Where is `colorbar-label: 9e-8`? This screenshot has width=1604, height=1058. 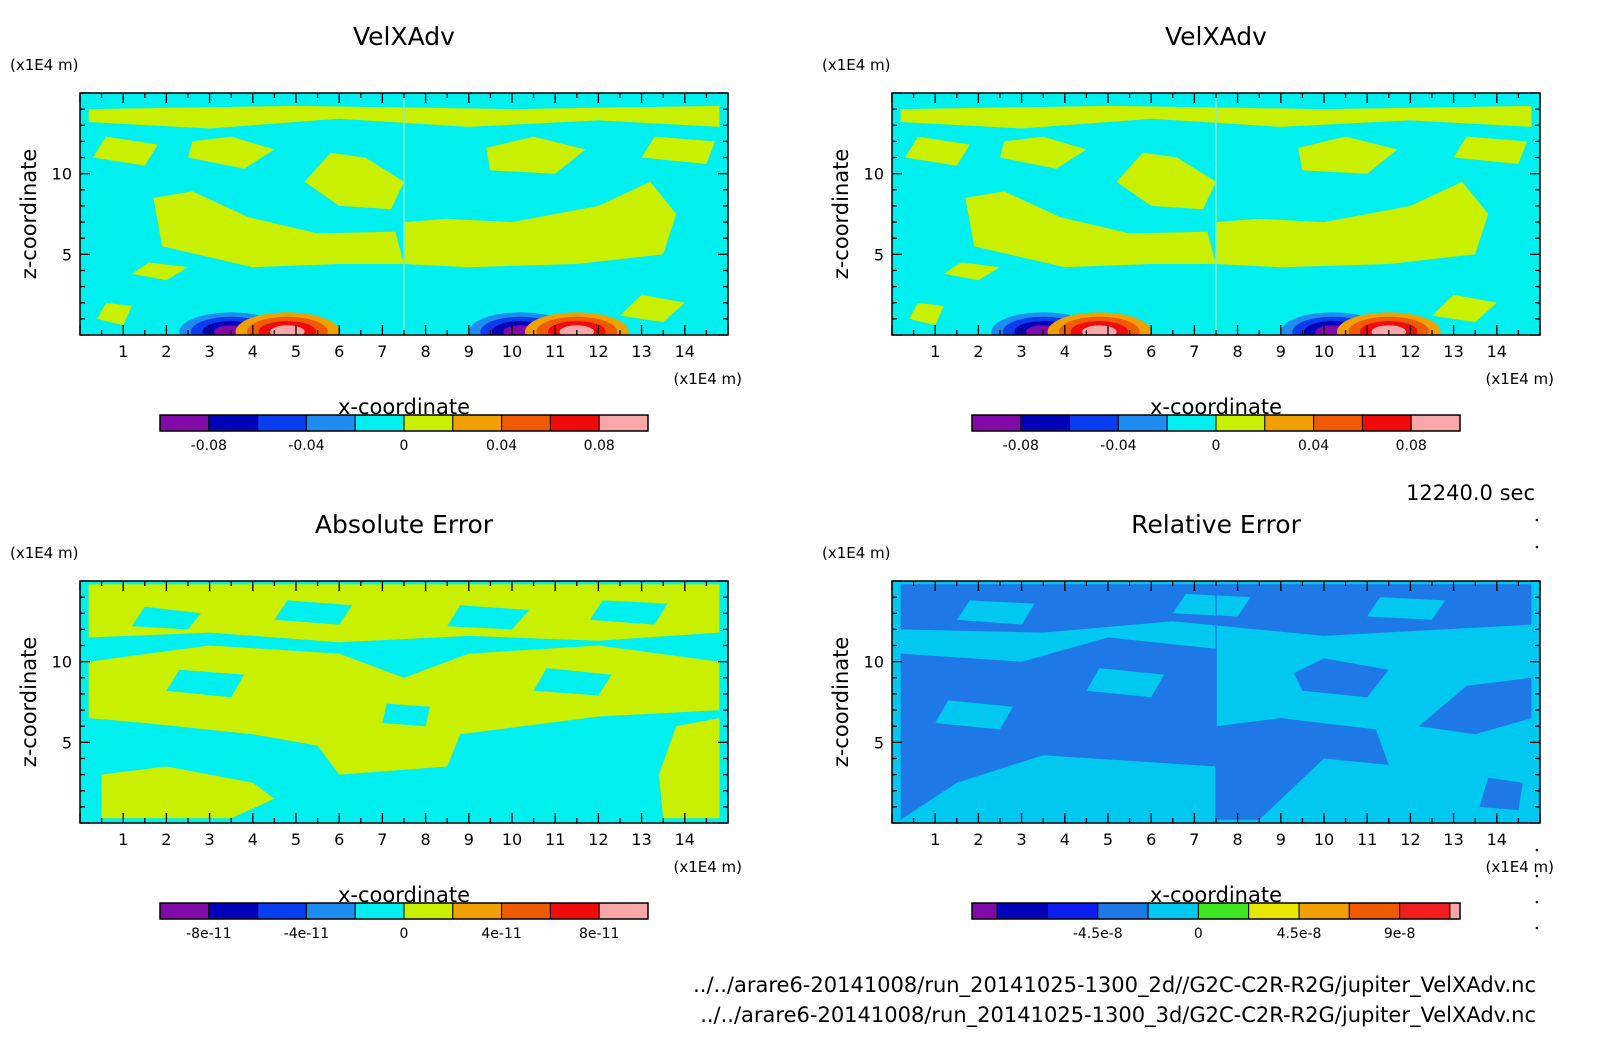 colorbar-label: 9e-8 is located at coordinates (1399, 934).